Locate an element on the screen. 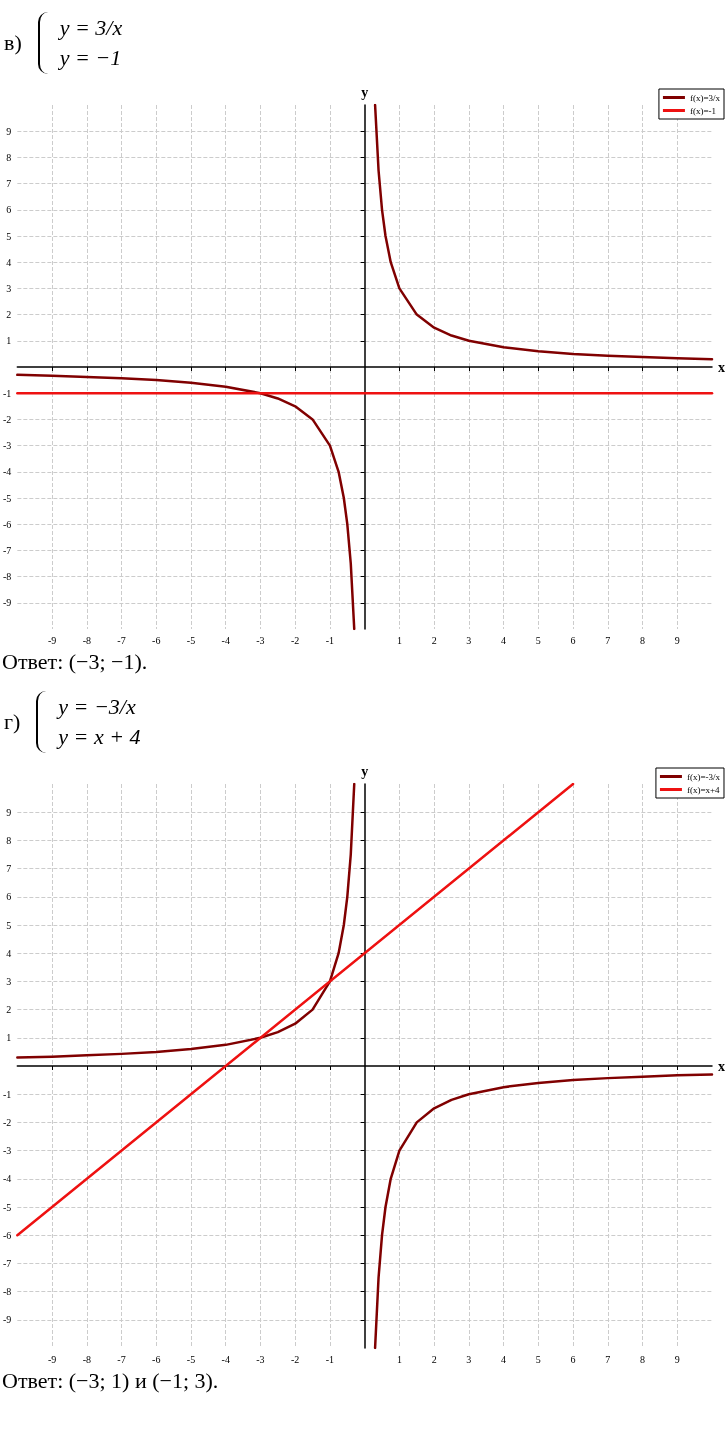  text: y = x + 4 is located at coordinates (99, 736).